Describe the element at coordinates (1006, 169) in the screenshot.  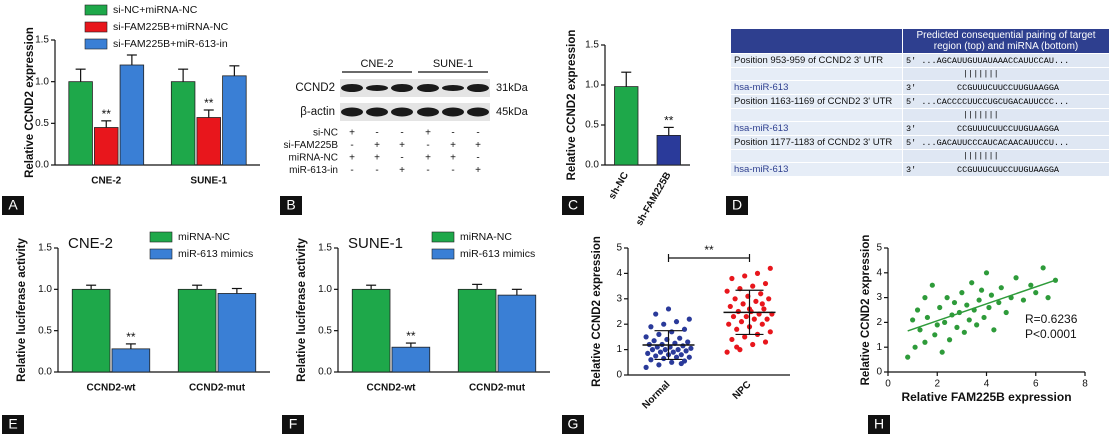
I see `sequence: 3' CCGUUUCUUCCUUGUAAGGA` at that location.